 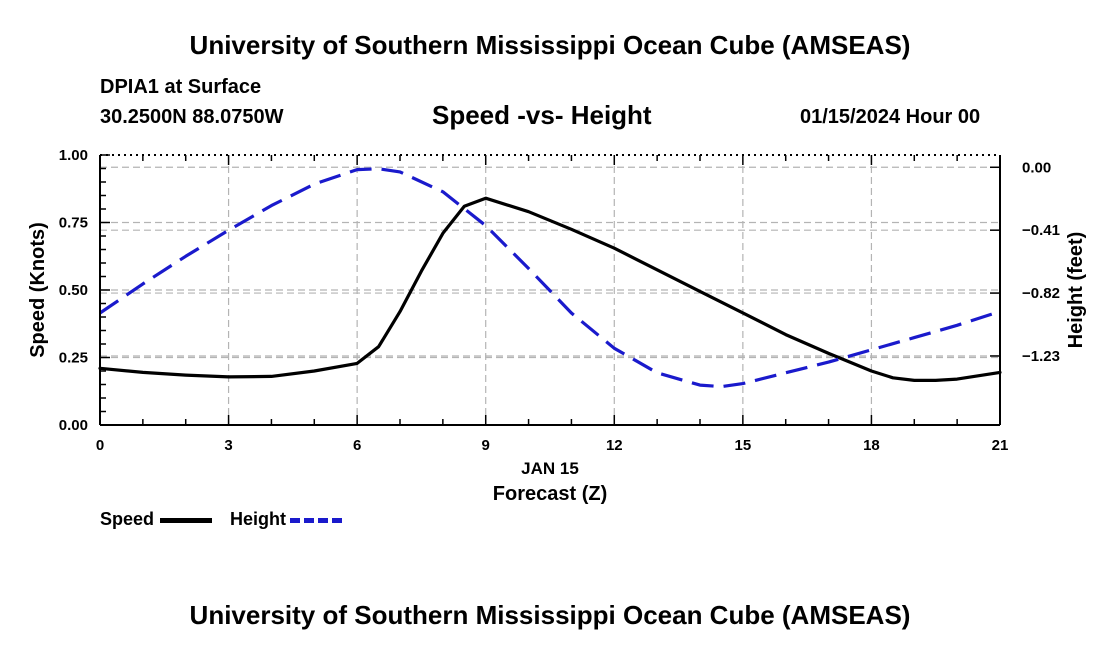 What do you see at coordinates (127, 519) in the screenshot?
I see `legend-speed-label: Speed` at bounding box center [127, 519].